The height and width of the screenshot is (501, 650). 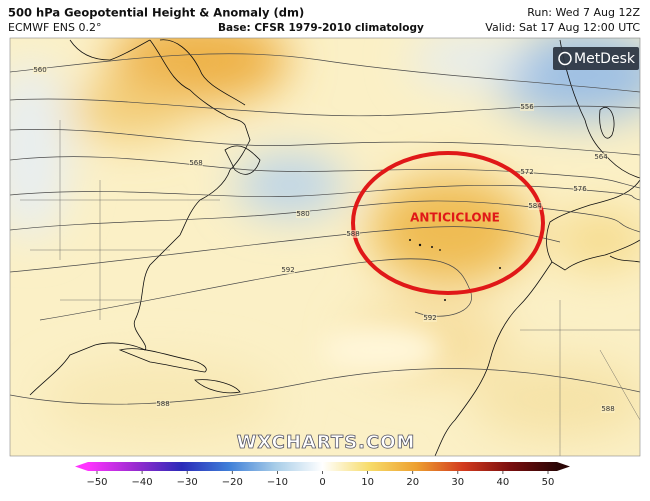 I want to click on colorbar: −50 −40 −30 −20 −10 0 10 20 30 40 50, so click(x=322, y=475).